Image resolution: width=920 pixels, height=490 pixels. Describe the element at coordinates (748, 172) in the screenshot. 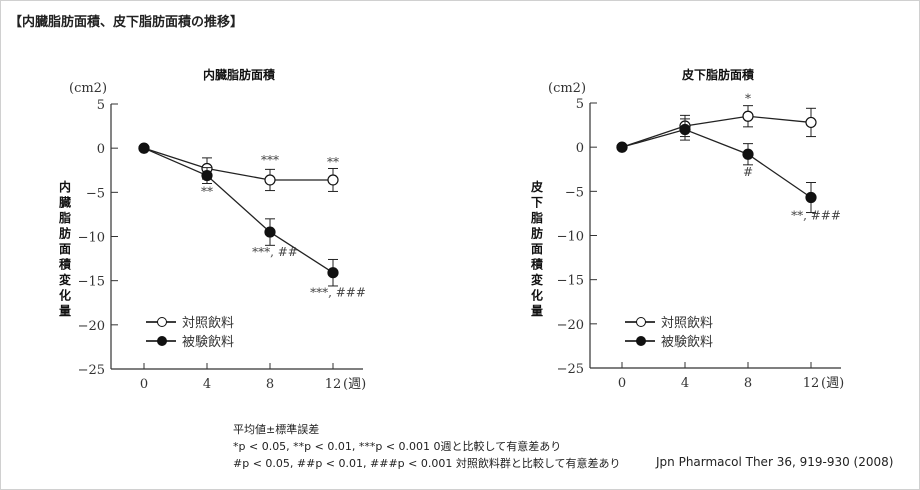

I see `significance-label: #` at that location.